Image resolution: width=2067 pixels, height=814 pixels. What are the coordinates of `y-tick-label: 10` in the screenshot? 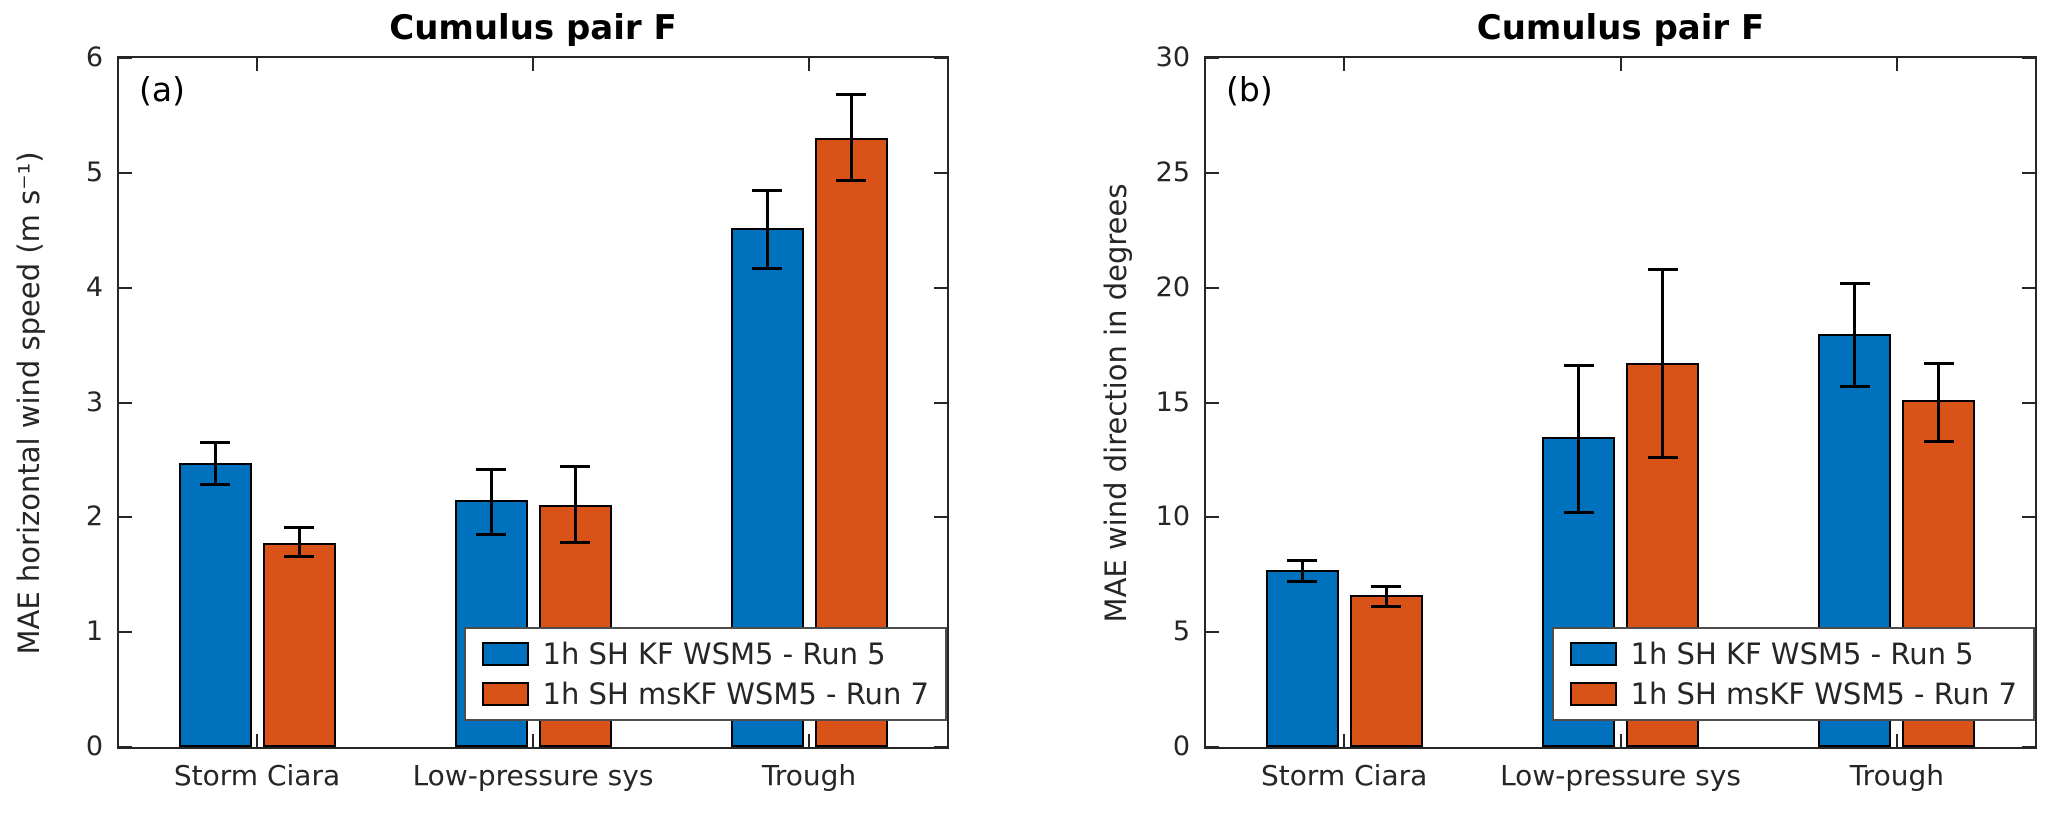 It's located at (1172, 517).